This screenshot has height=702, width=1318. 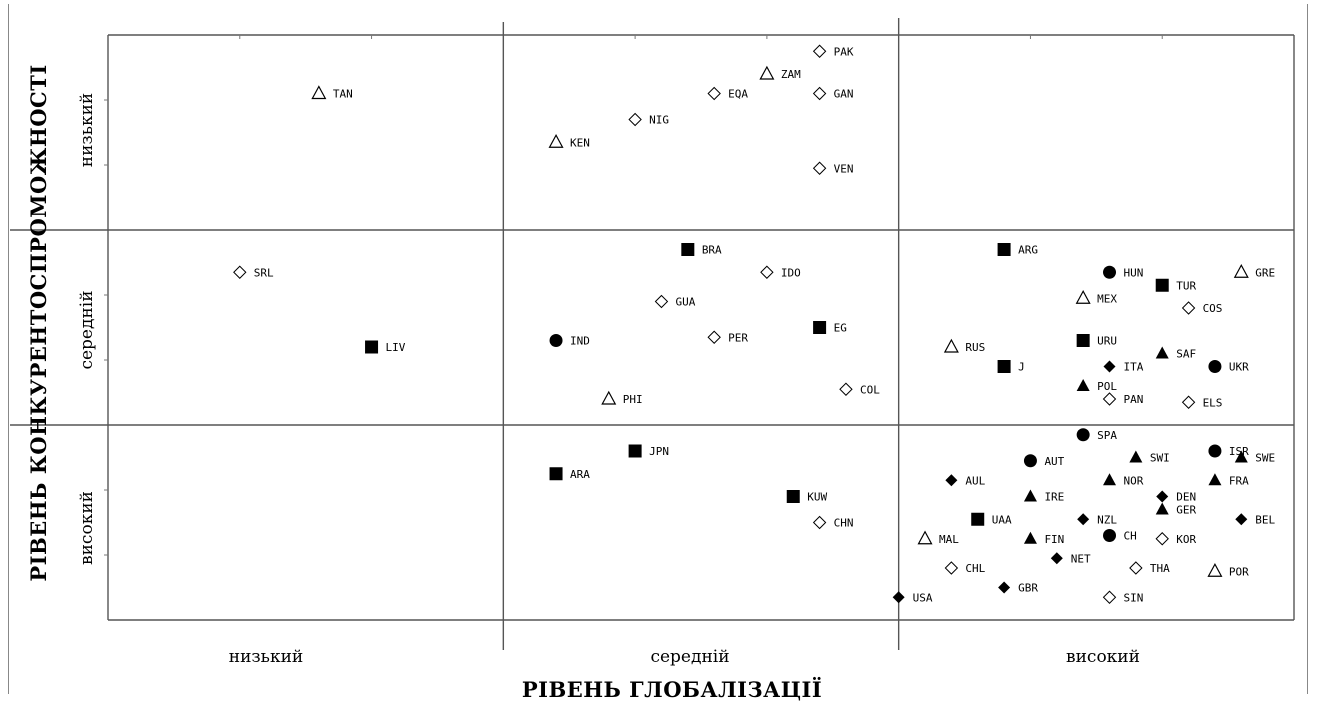 I want to click on point-label-swi: SWI, so click(x=1160, y=458).